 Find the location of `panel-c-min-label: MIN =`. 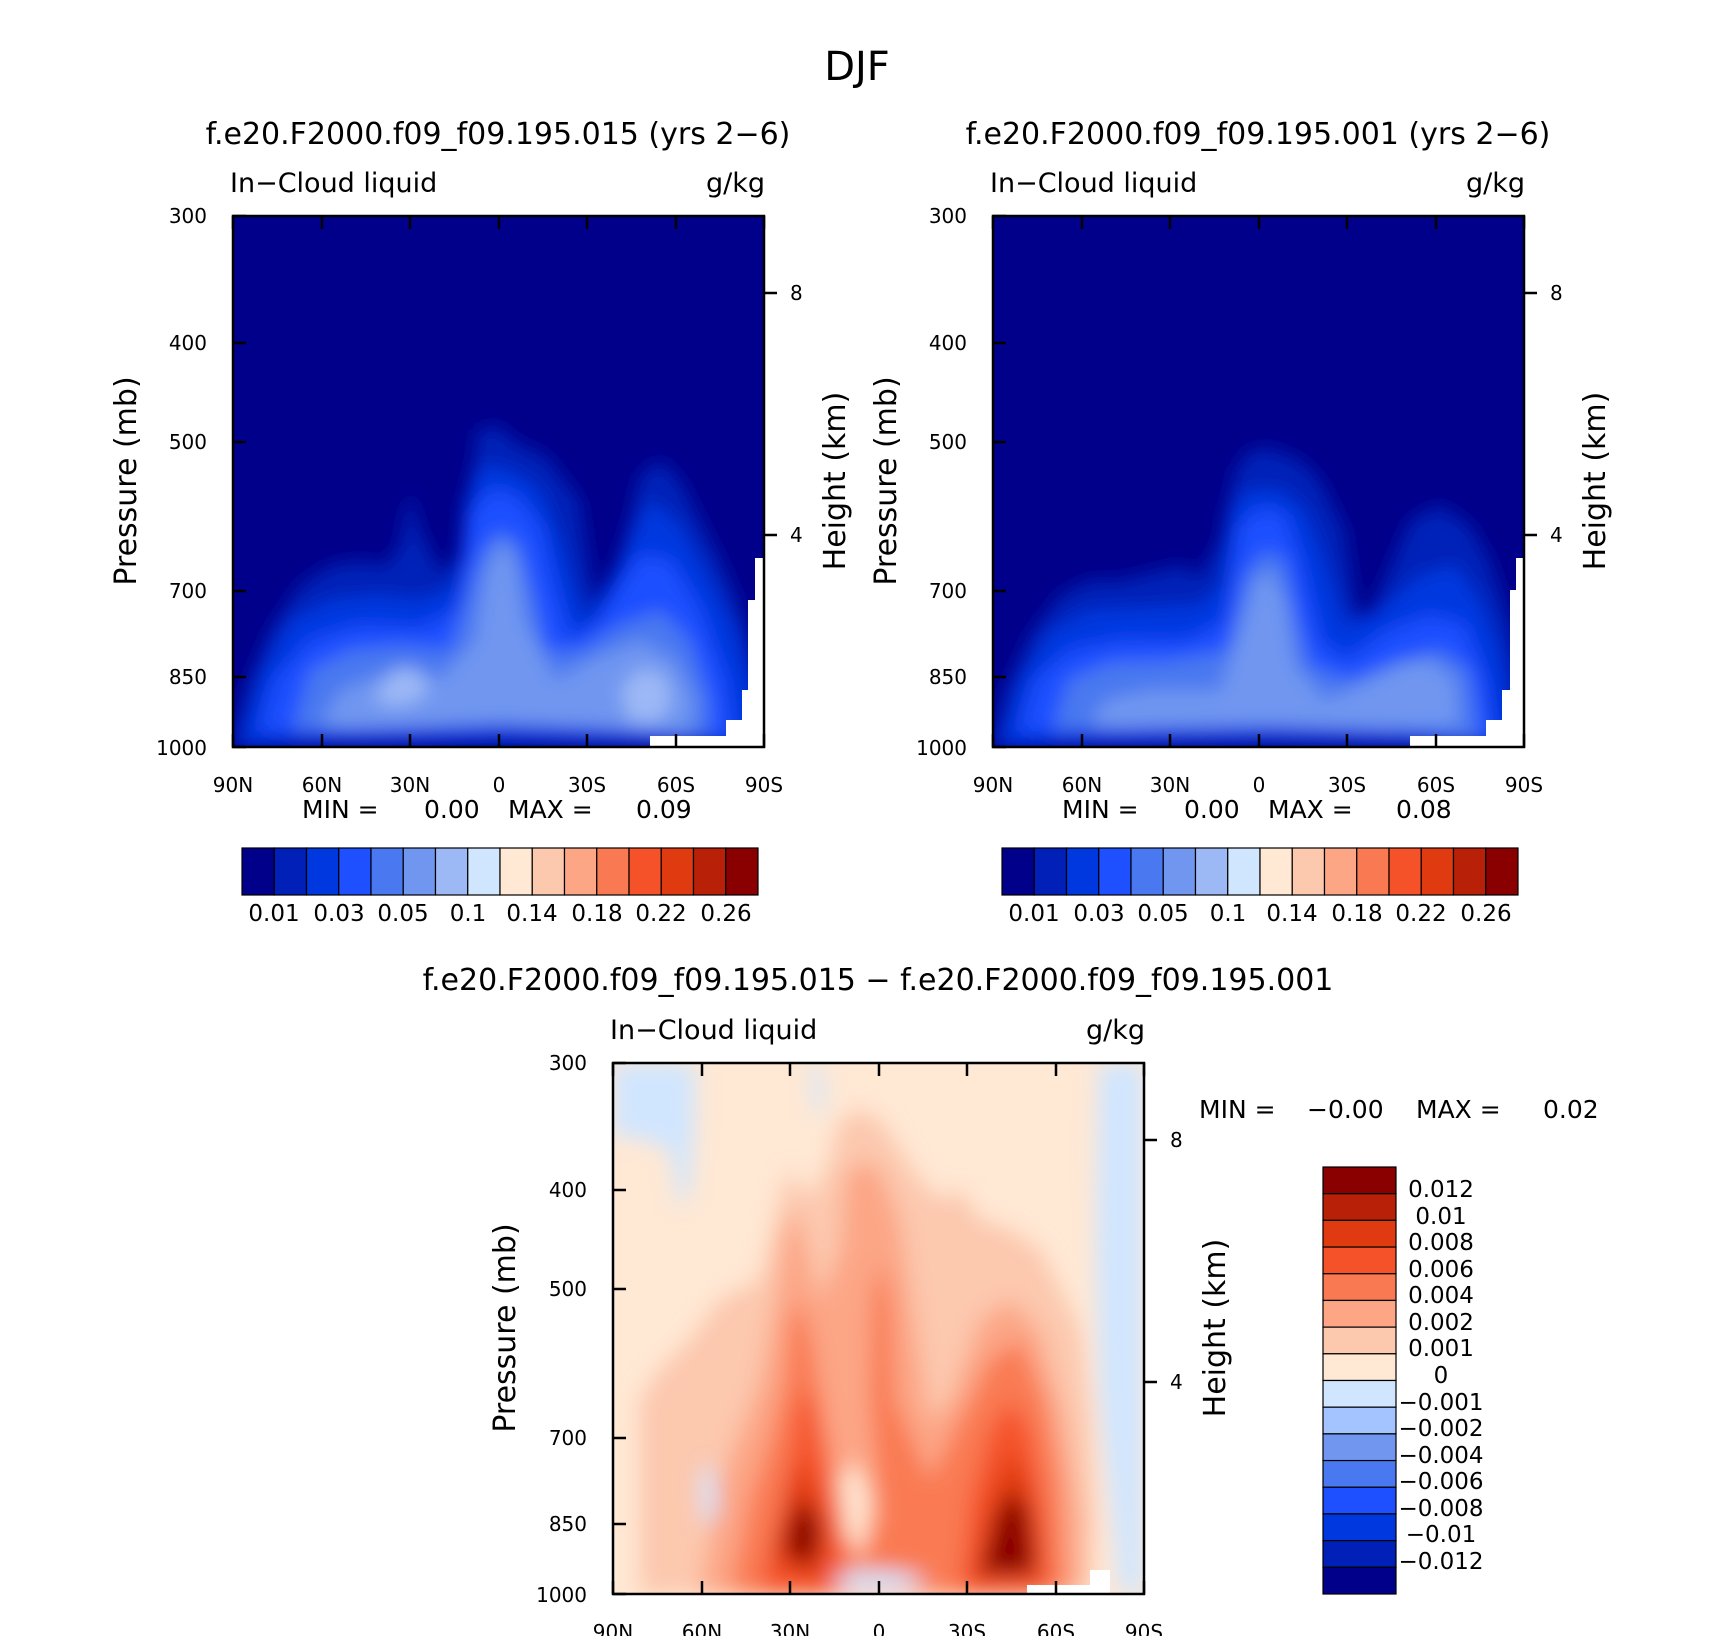

panel-c-min-label: MIN = is located at coordinates (1237, 1109).